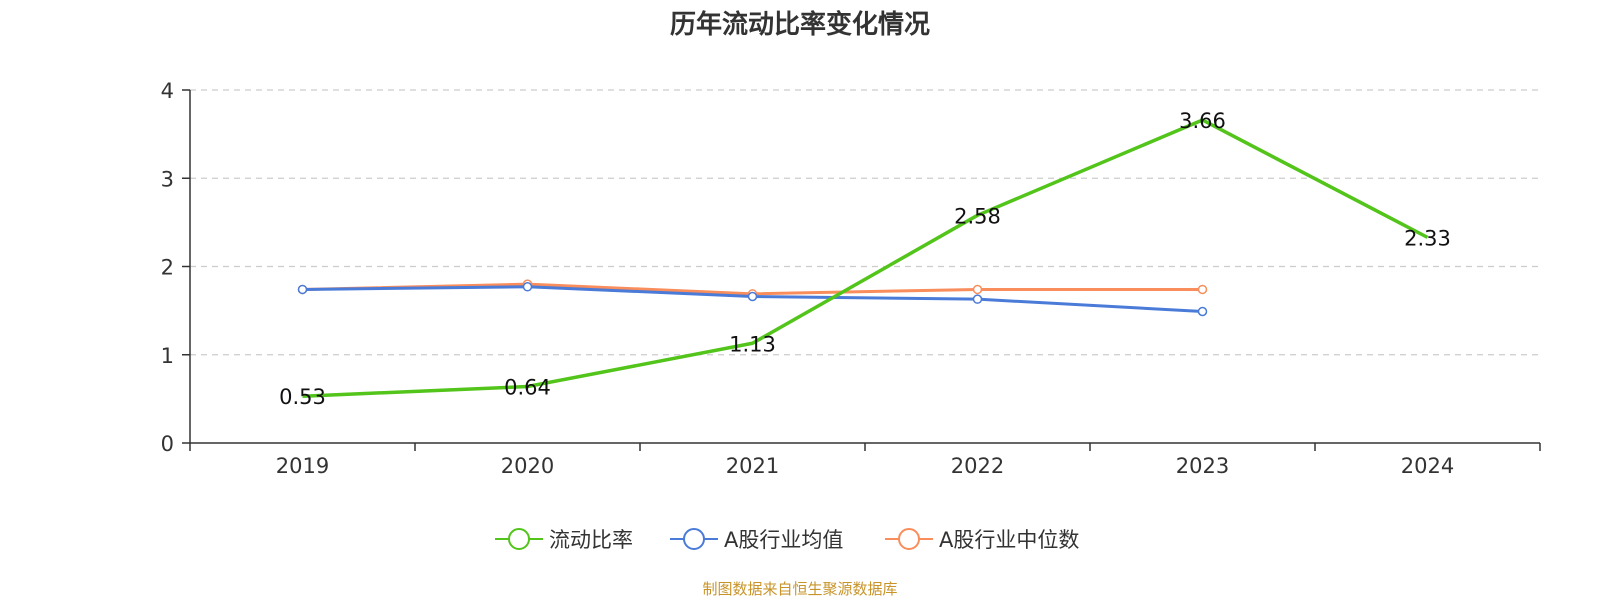 This screenshot has height=600, width=1600. What do you see at coordinates (799, 25) in the screenshot?
I see `chart-title: 历年流动比率变化情况` at bounding box center [799, 25].